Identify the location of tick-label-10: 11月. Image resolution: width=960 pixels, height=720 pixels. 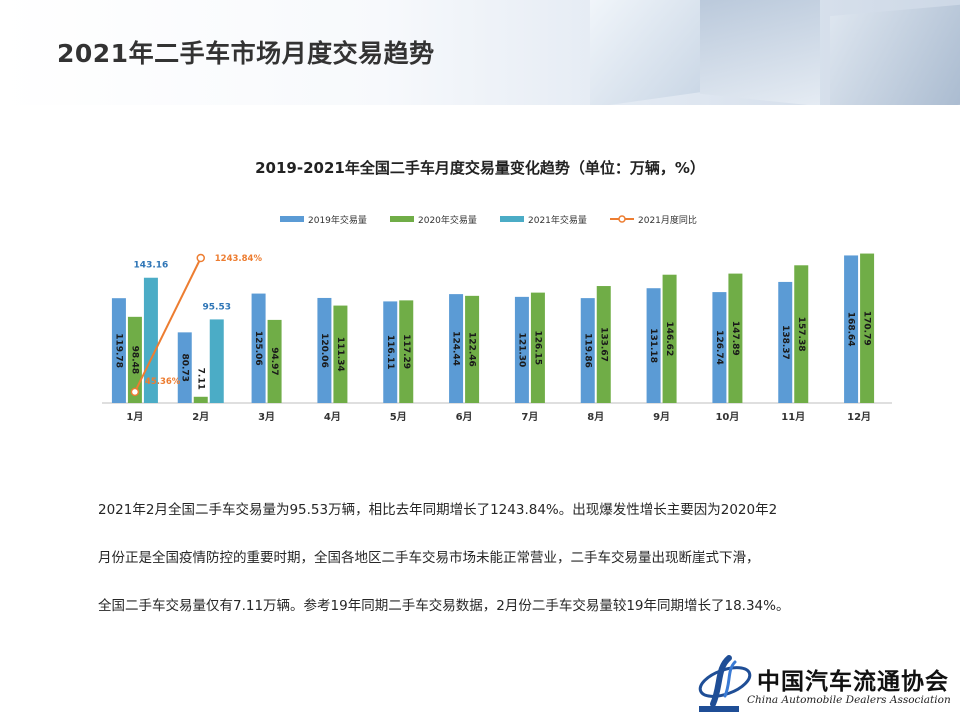
(793, 417).